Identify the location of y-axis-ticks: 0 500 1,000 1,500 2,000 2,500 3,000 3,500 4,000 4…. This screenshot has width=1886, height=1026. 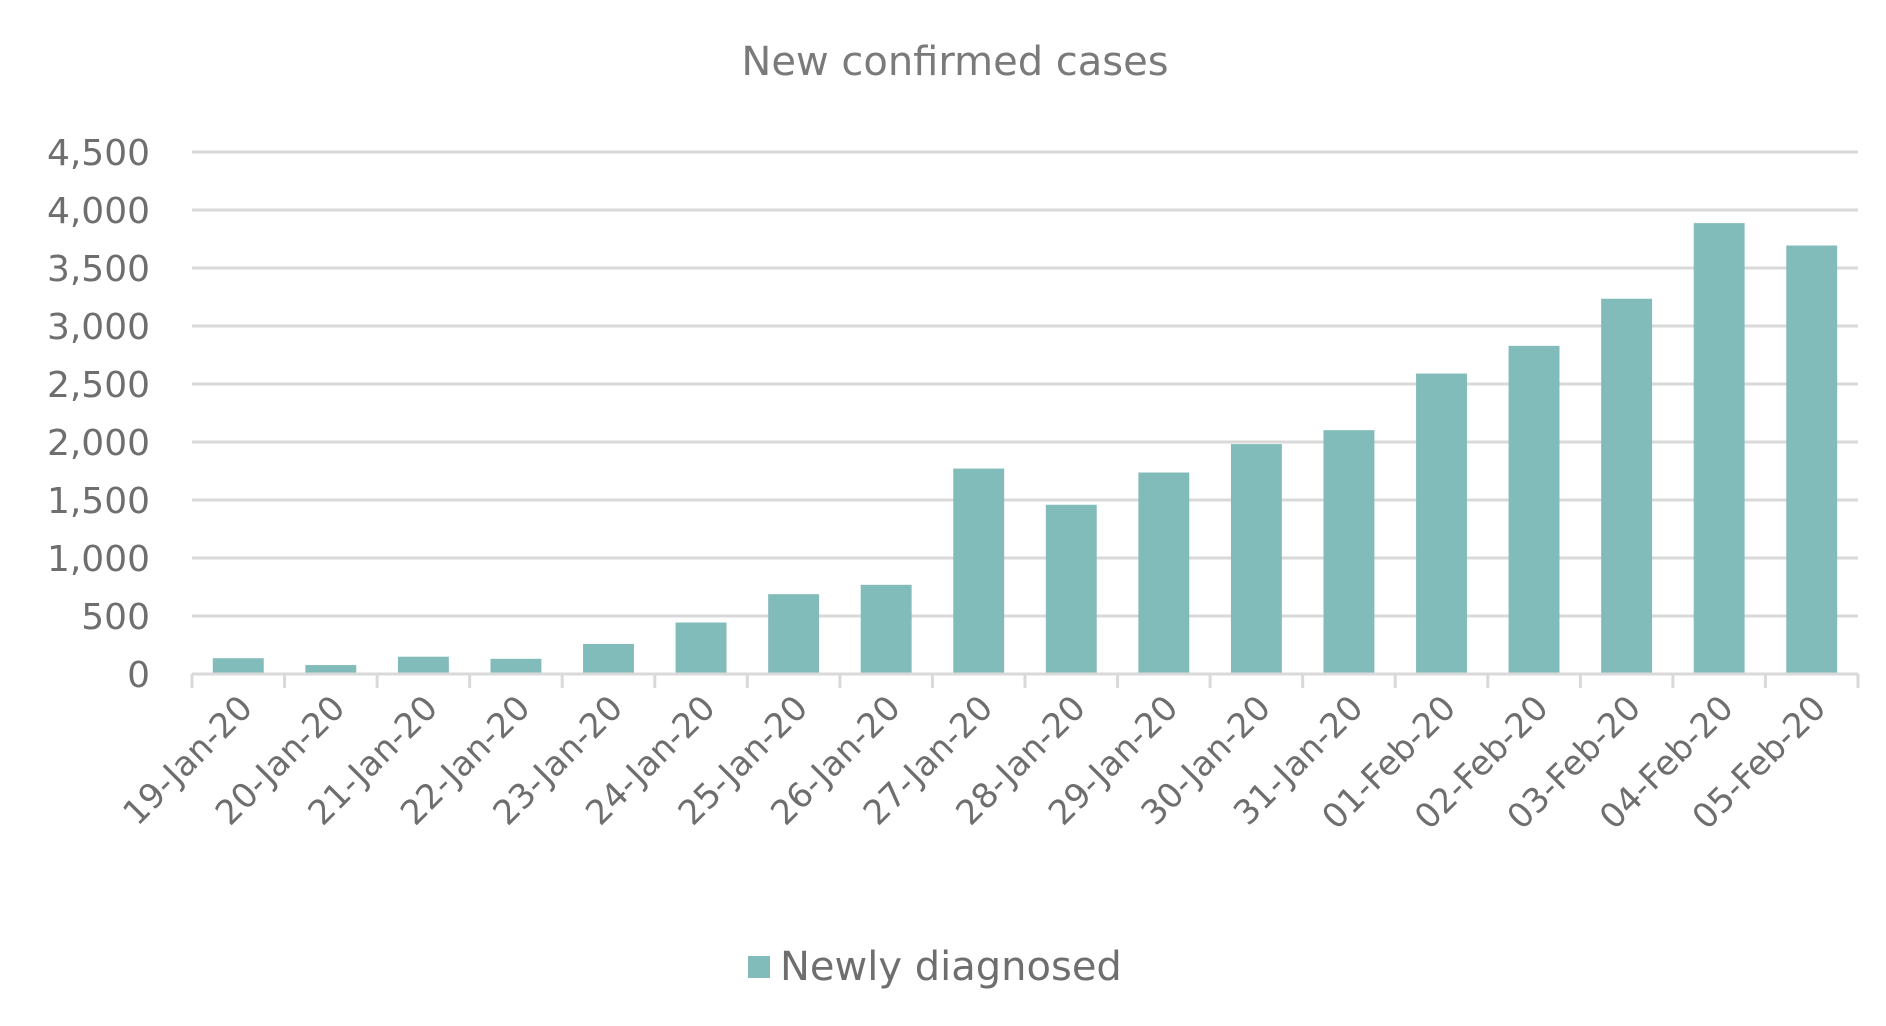
(98, 414).